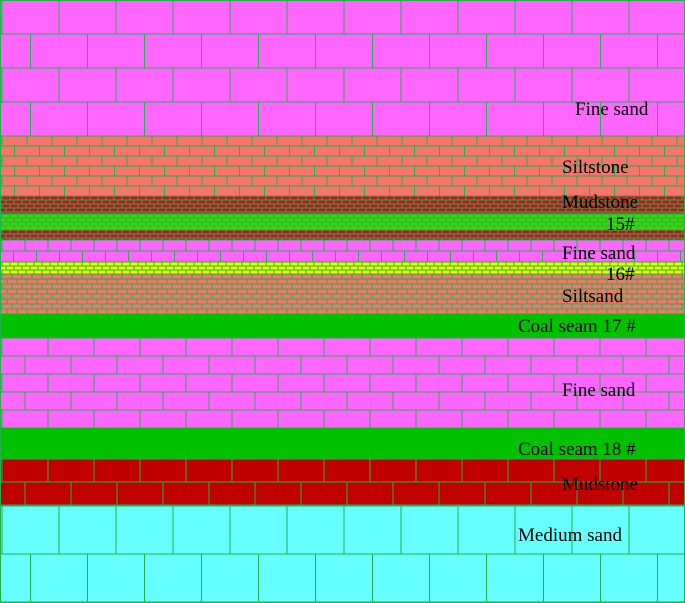 The height and width of the screenshot is (603, 685). I want to click on band-siltstone, so click(342, 166).